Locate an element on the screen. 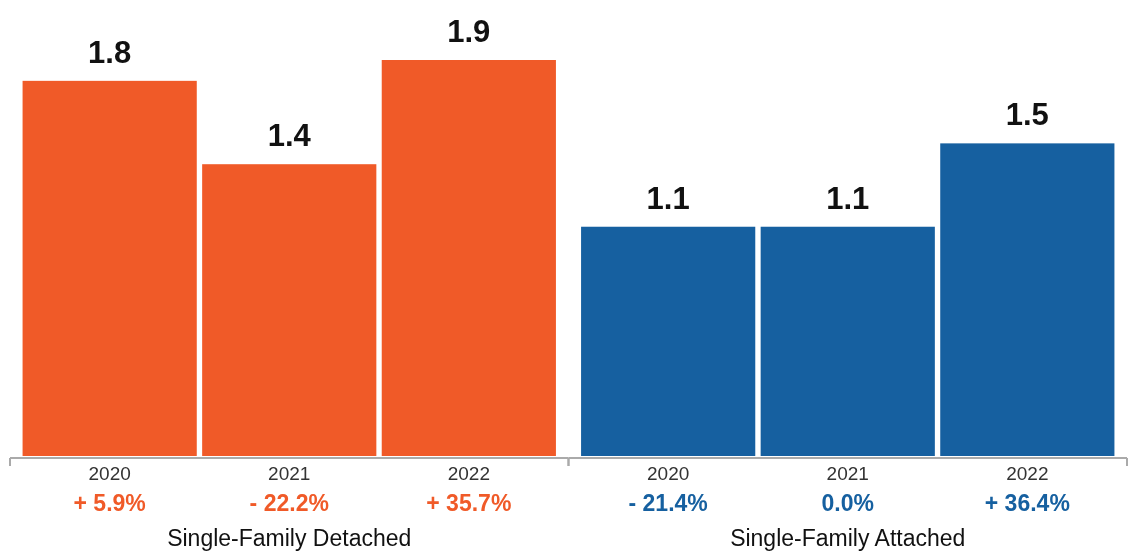 The width and height of the screenshot is (1137, 554). data-label: 1.9 is located at coordinates (469, 31).